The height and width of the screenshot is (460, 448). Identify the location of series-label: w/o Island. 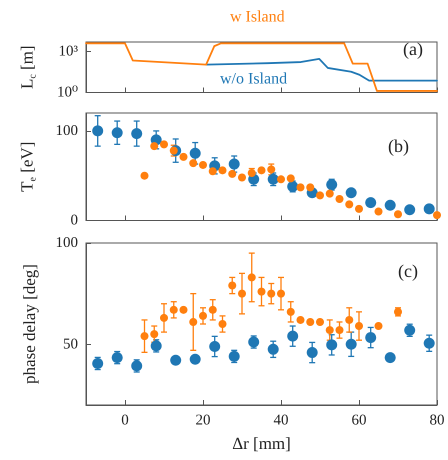
(254, 79).